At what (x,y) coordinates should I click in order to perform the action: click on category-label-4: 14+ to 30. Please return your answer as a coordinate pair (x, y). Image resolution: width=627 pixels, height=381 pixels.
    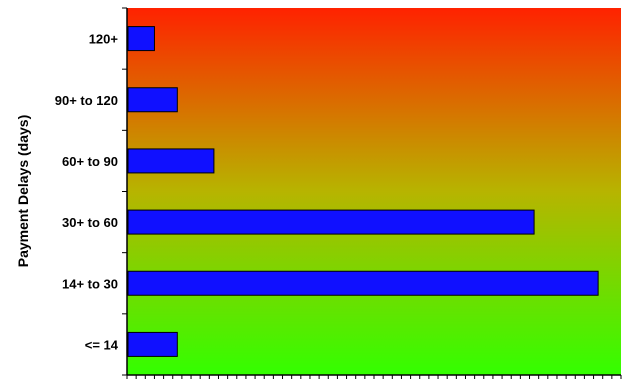
    Looking at the image, I should click on (90, 283).